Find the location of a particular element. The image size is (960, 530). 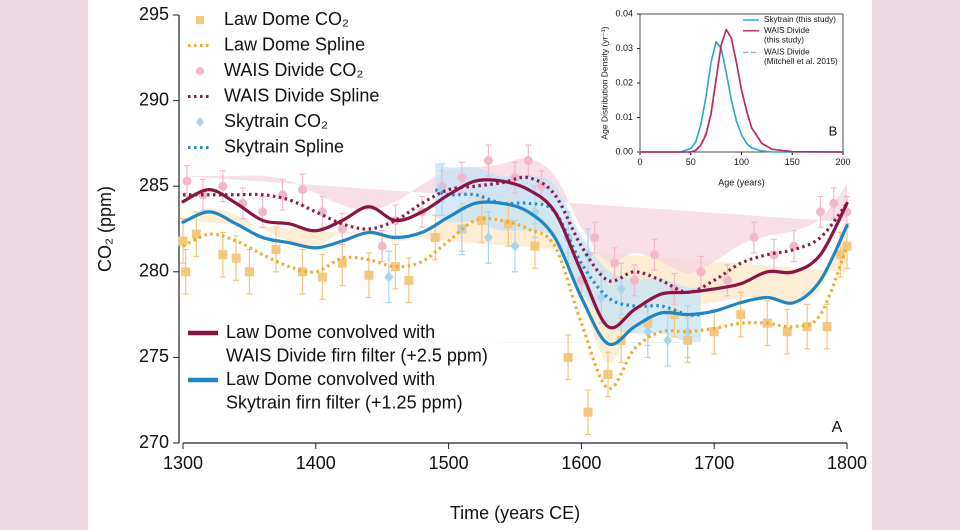

x-tick-label: 1300 is located at coordinates (183, 463).